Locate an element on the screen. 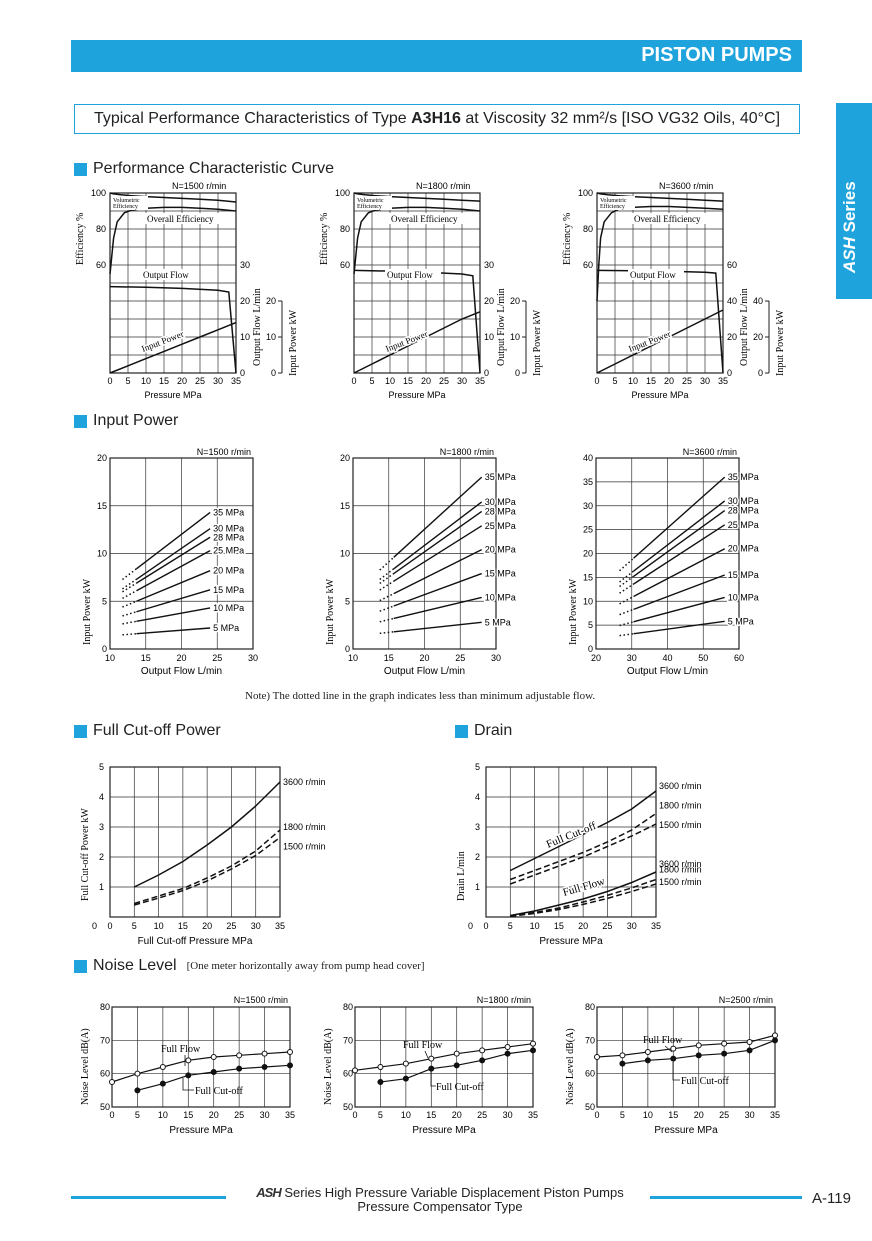 This screenshot has height=1241, width=872. x-tick-label: 15 is located at coordinates (389, 658).